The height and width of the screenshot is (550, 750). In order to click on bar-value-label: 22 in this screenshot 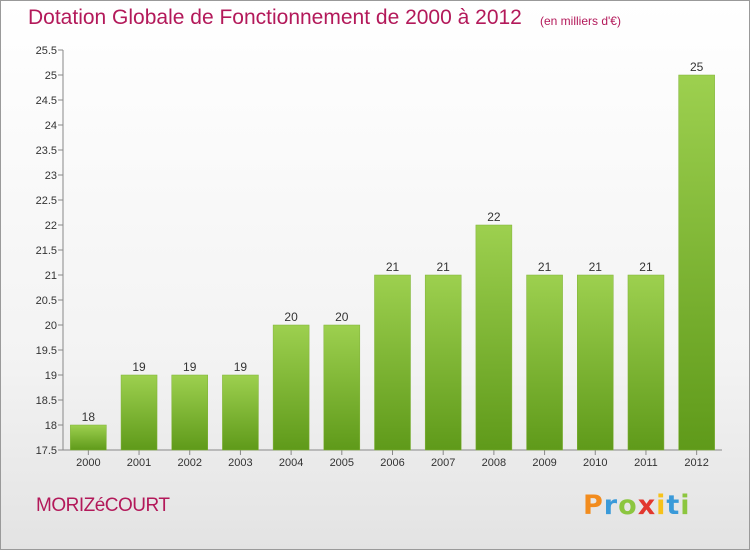, I will do `click(494, 217)`.